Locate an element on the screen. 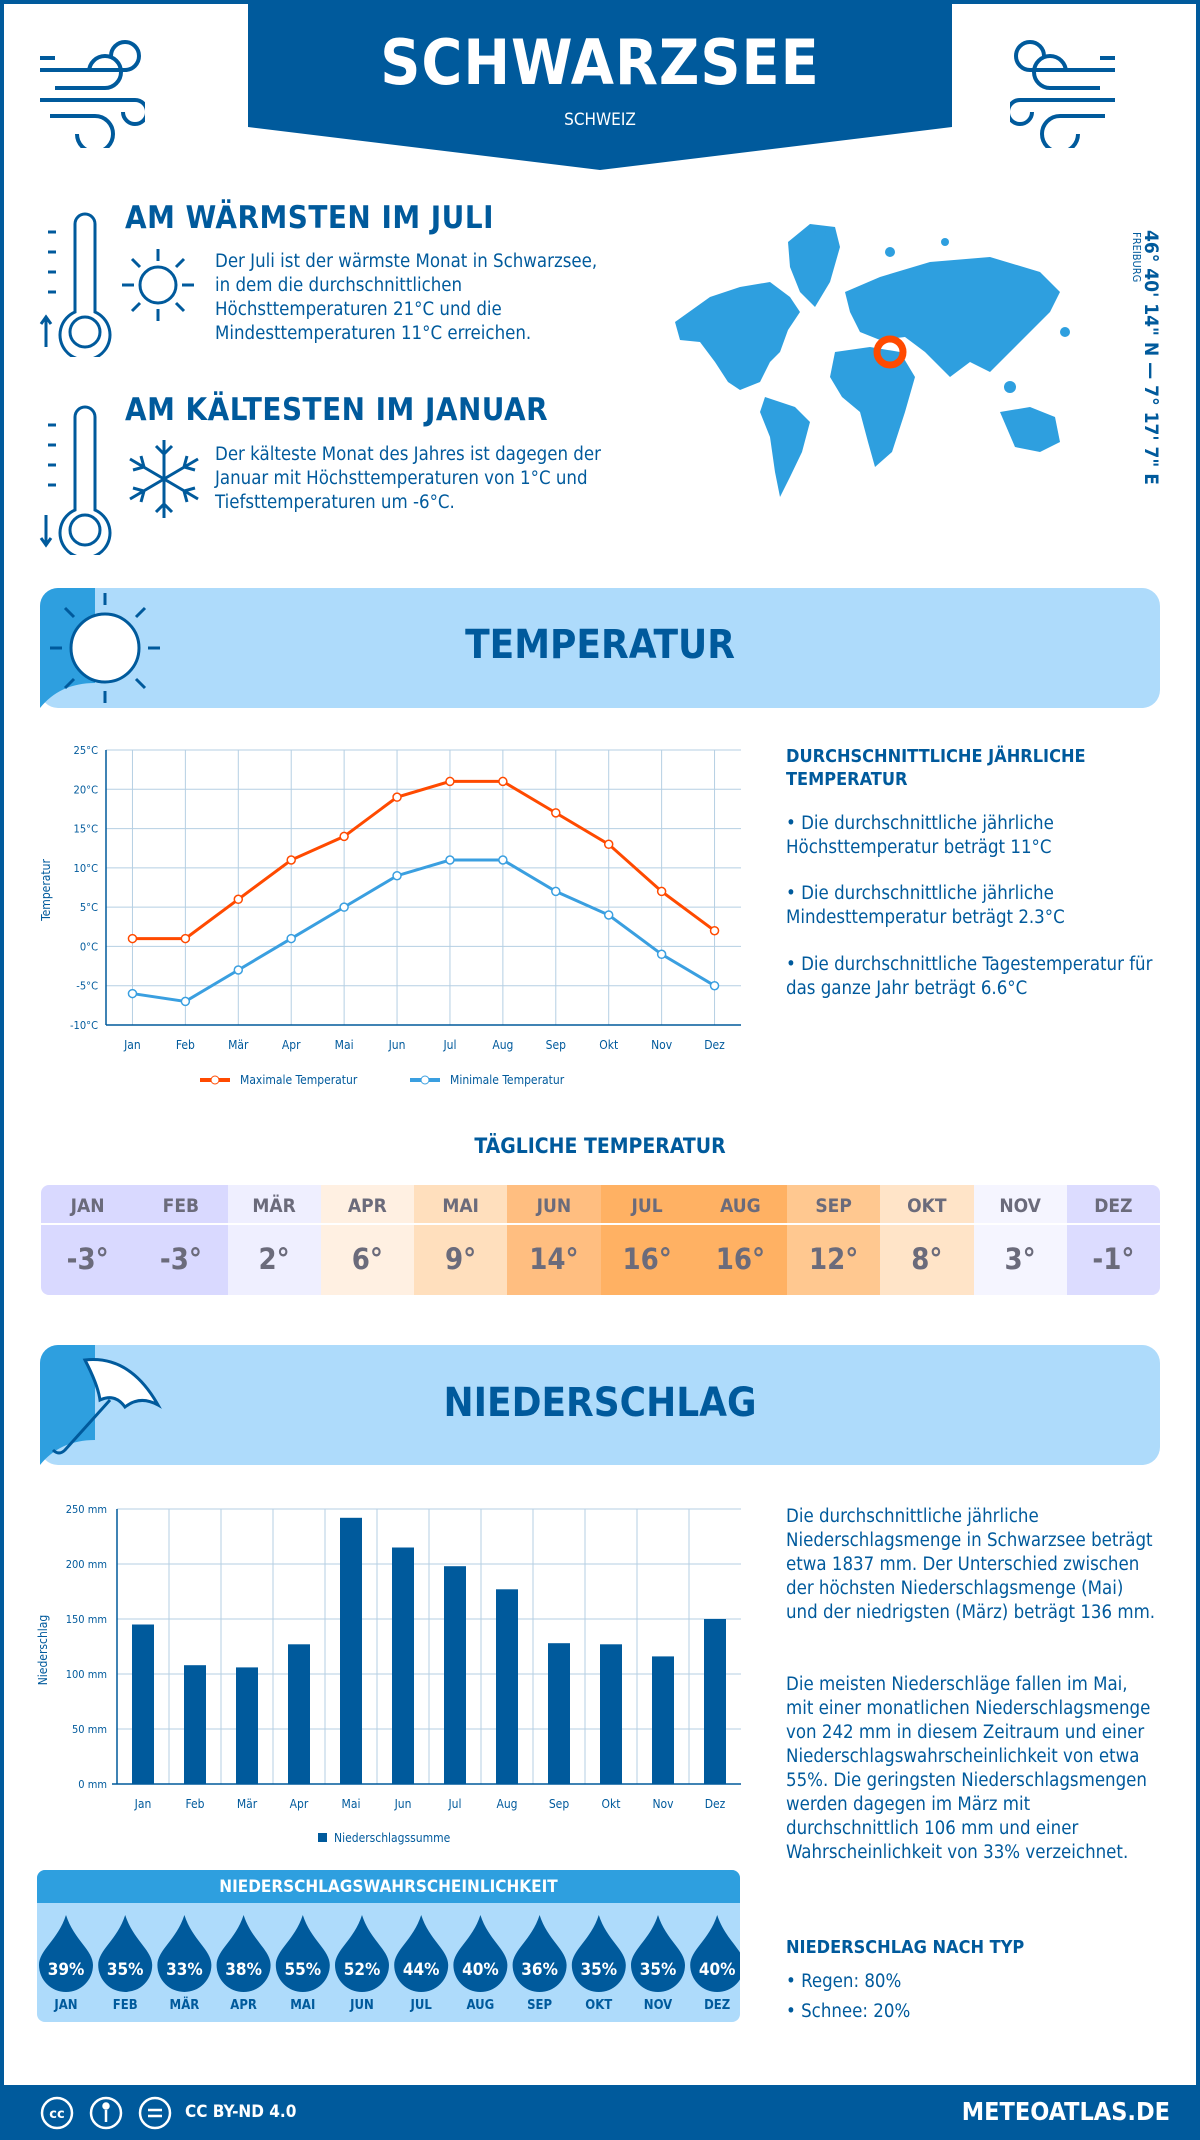  x-tick-label: Feb is located at coordinates (194, 1804).